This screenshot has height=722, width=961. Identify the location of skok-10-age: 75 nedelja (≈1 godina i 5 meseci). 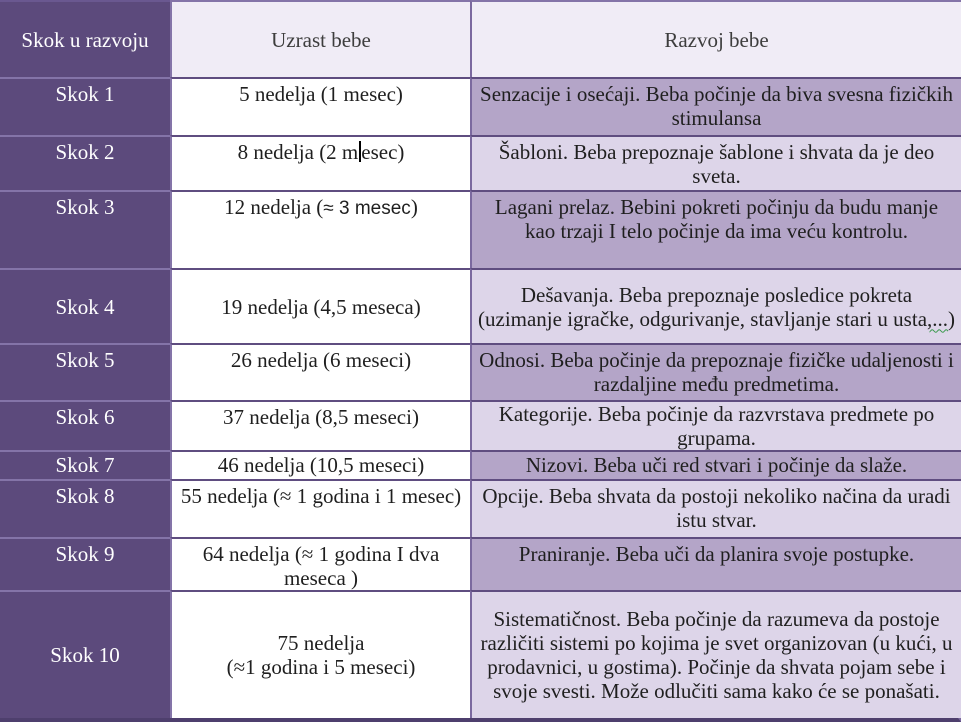
(321, 655).